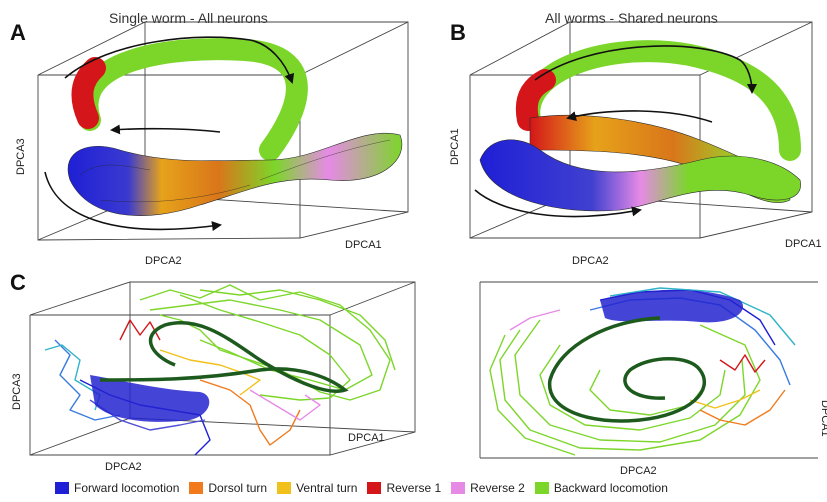 This screenshot has height=502, width=827. I want to click on legend-item: Ventral turn, so click(317, 488).